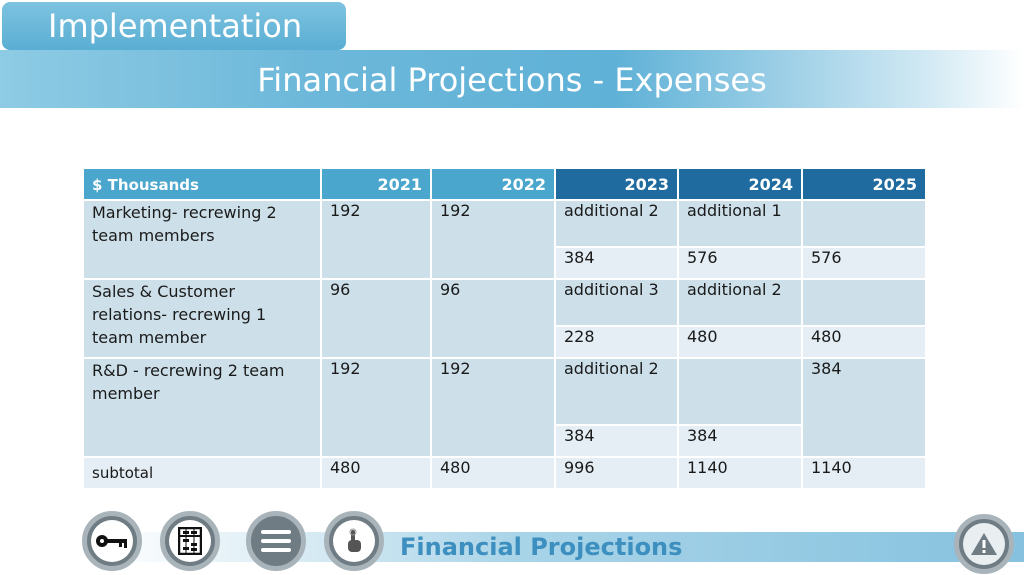 The width and height of the screenshot is (1024, 575). What do you see at coordinates (616, 184) in the screenshot?
I see `col-header-2023: 2023` at bounding box center [616, 184].